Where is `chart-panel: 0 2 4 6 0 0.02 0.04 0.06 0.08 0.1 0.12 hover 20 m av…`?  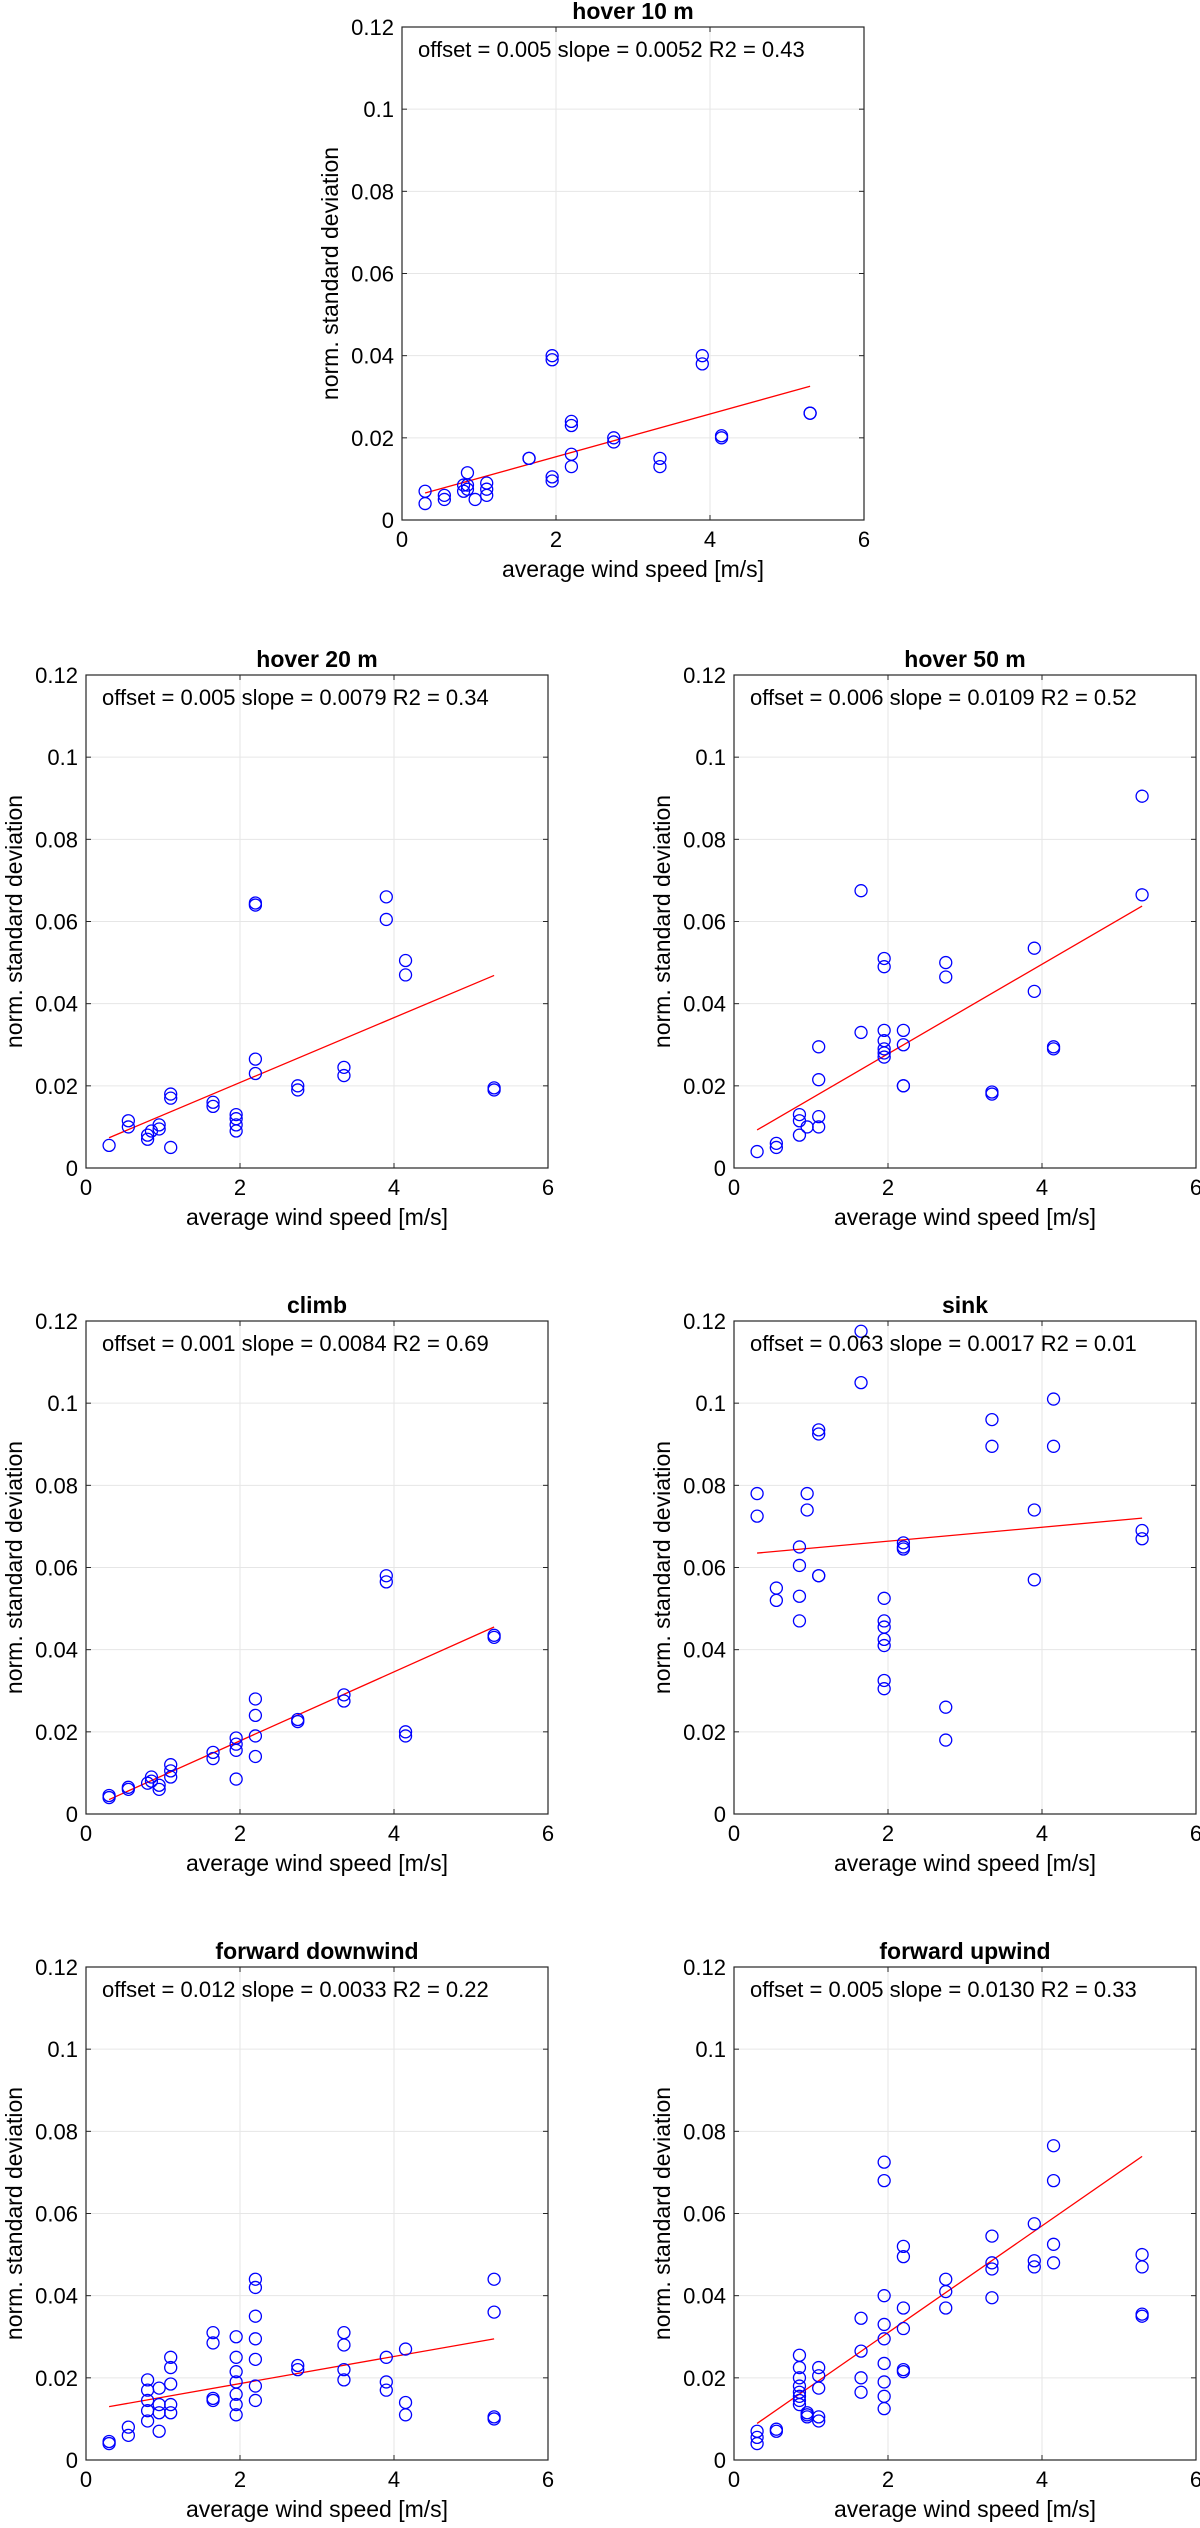
chart-panel: 0 2 4 6 0 0.02 0.04 0.06 0.08 0.1 0.12 hover 20 m av… is located at coordinates (277, 938).